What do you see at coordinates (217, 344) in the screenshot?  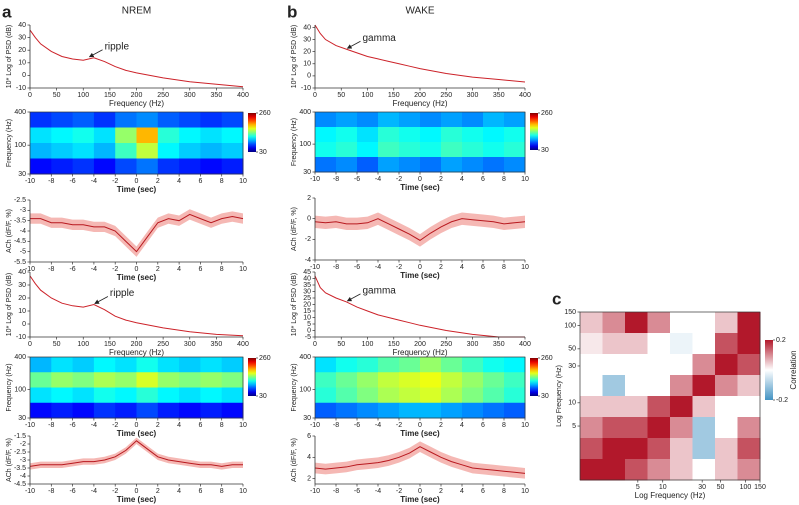 I see `x-tick-label: 350` at bounding box center [217, 344].